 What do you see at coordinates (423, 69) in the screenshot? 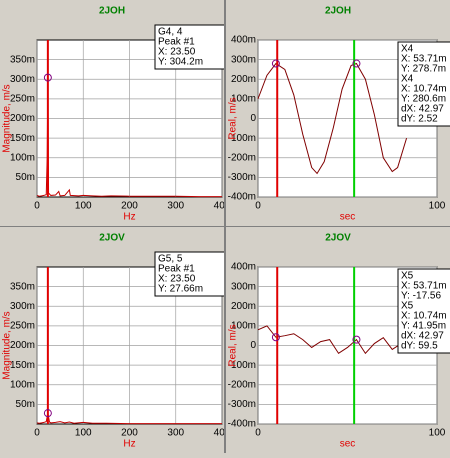
I see `readout-text: Y: 278.7m` at bounding box center [423, 69].